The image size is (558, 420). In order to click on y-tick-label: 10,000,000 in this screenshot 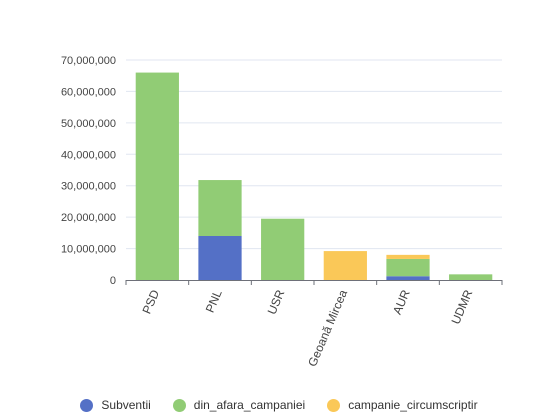, I will do `click(88, 250)`.